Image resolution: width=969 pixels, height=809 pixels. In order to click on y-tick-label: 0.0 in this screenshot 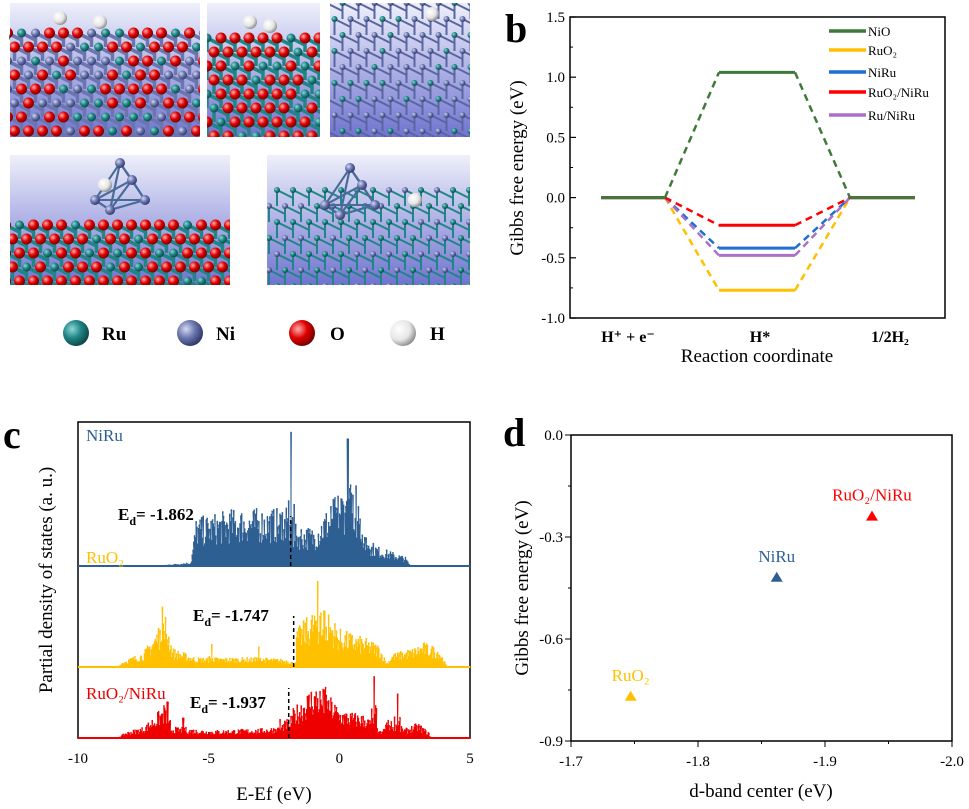, I will do `click(553, 436)`.